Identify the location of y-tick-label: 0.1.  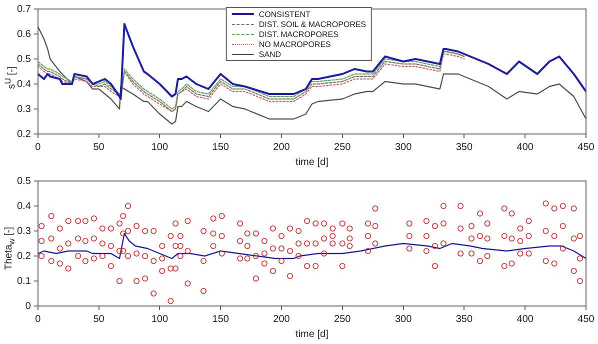
(24, 281).